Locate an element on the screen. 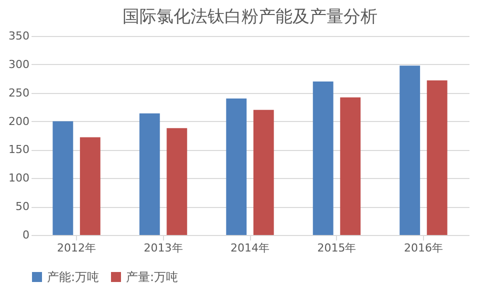 The height and width of the screenshot is (289, 481). y-tick-label: 50 is located at coordinates (23, 207).